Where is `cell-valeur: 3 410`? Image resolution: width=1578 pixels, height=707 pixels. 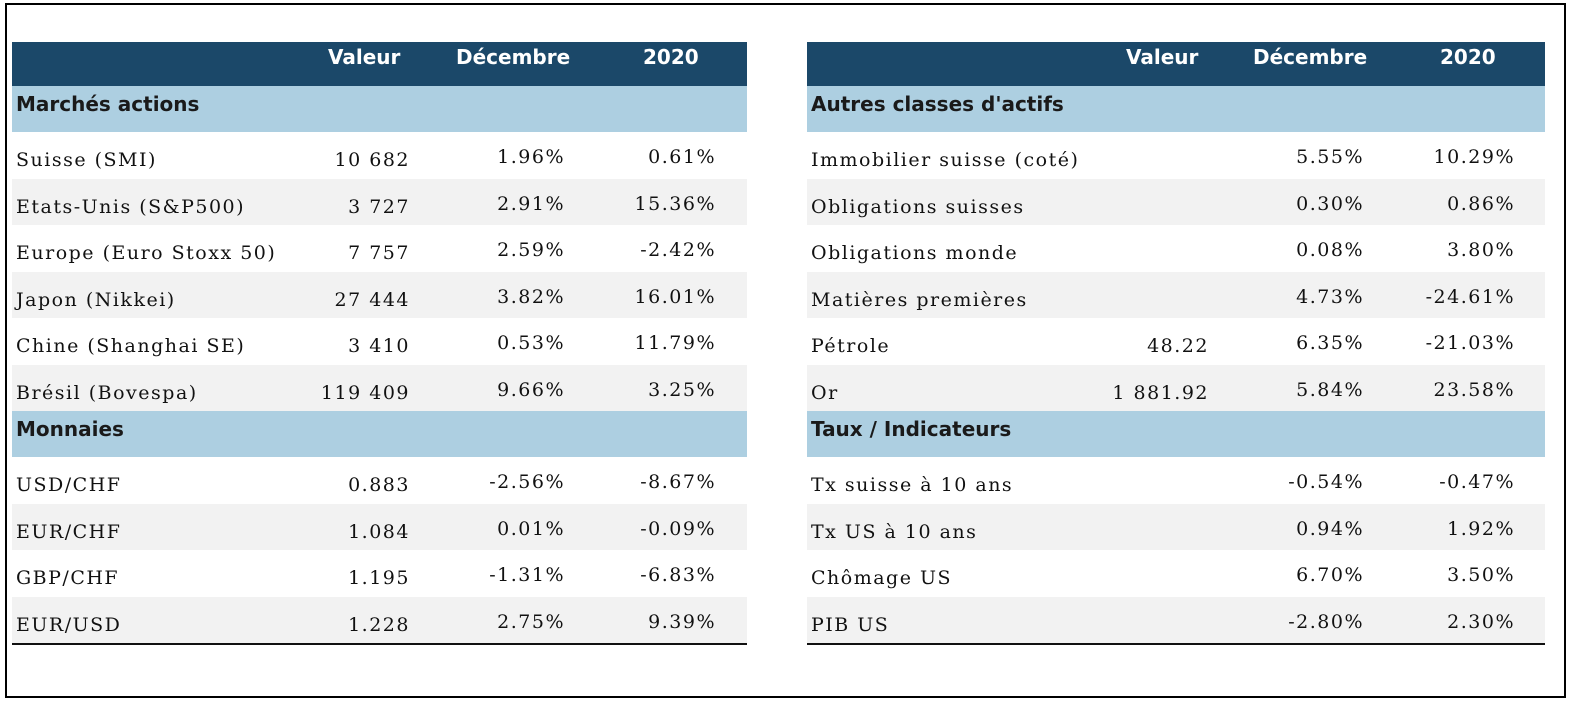
cell-valeur: 3 410 is located at coordinates (379, 346).